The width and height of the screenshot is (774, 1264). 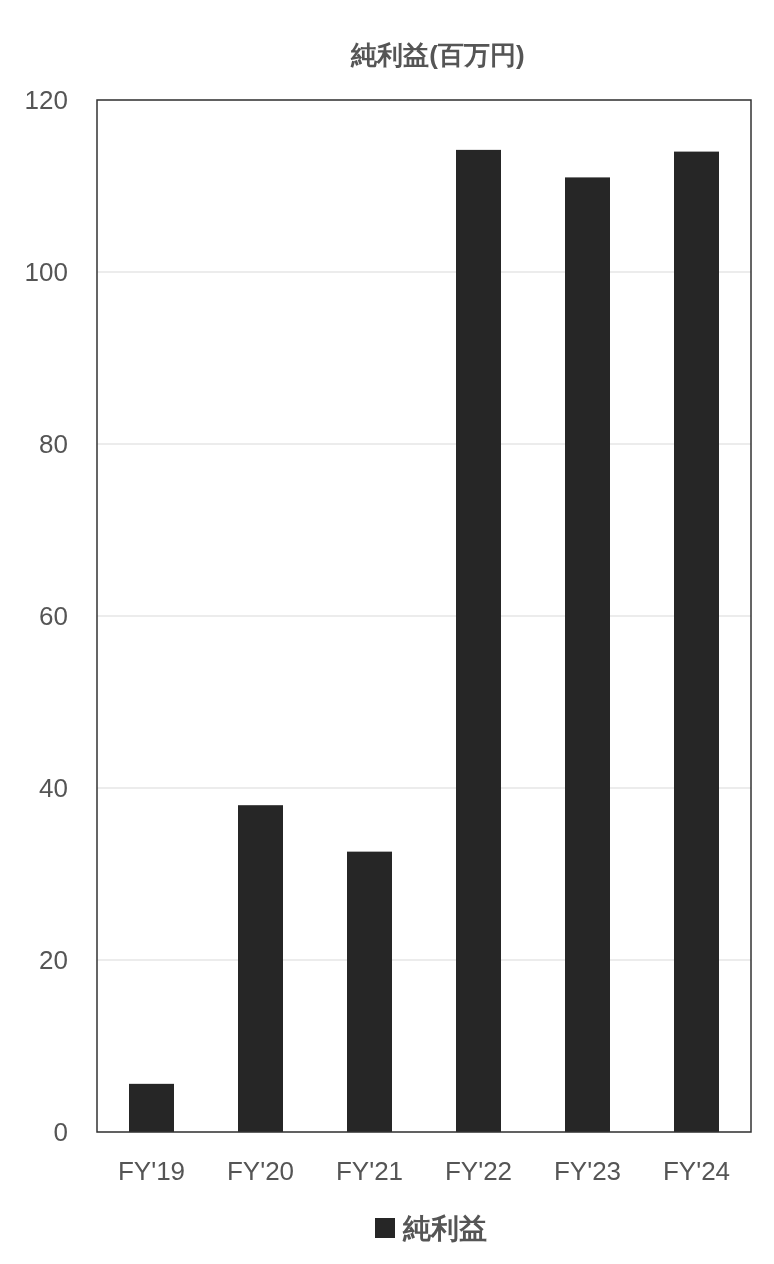 I want to click on y-tick-label: 20, so click(x=53, y=960).